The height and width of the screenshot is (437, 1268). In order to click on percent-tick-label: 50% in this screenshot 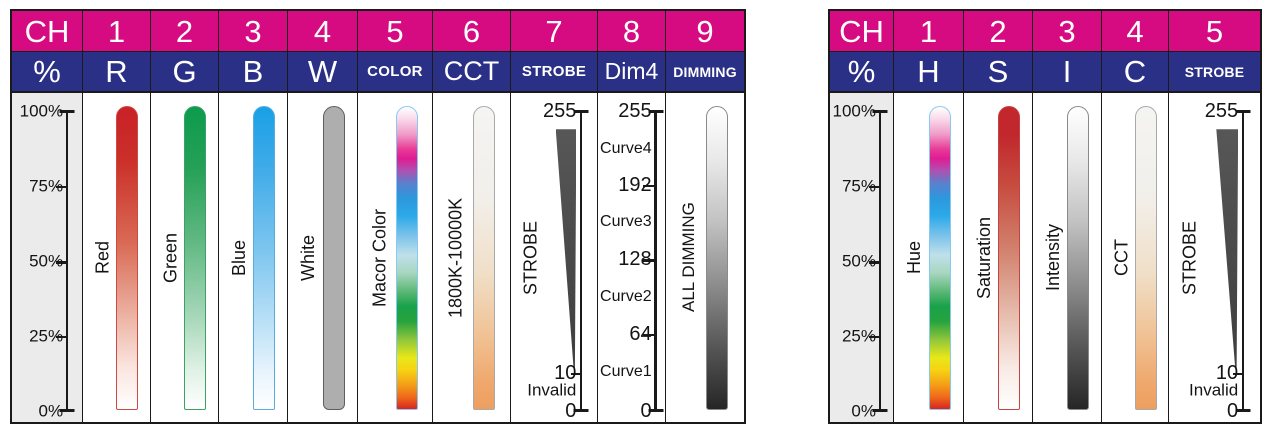, I will do `click(46, 261)`.